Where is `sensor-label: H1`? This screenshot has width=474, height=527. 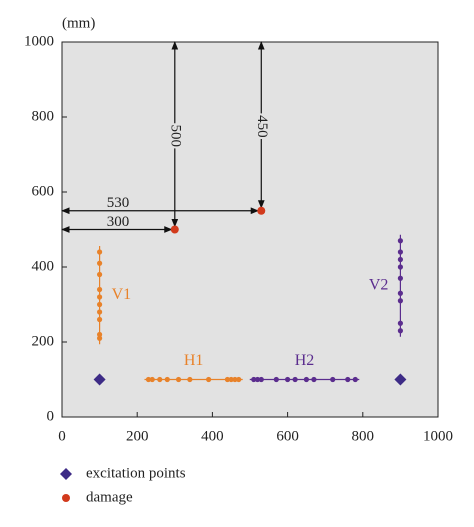 sensor-label: H1 is located at coordinates (194, 360).